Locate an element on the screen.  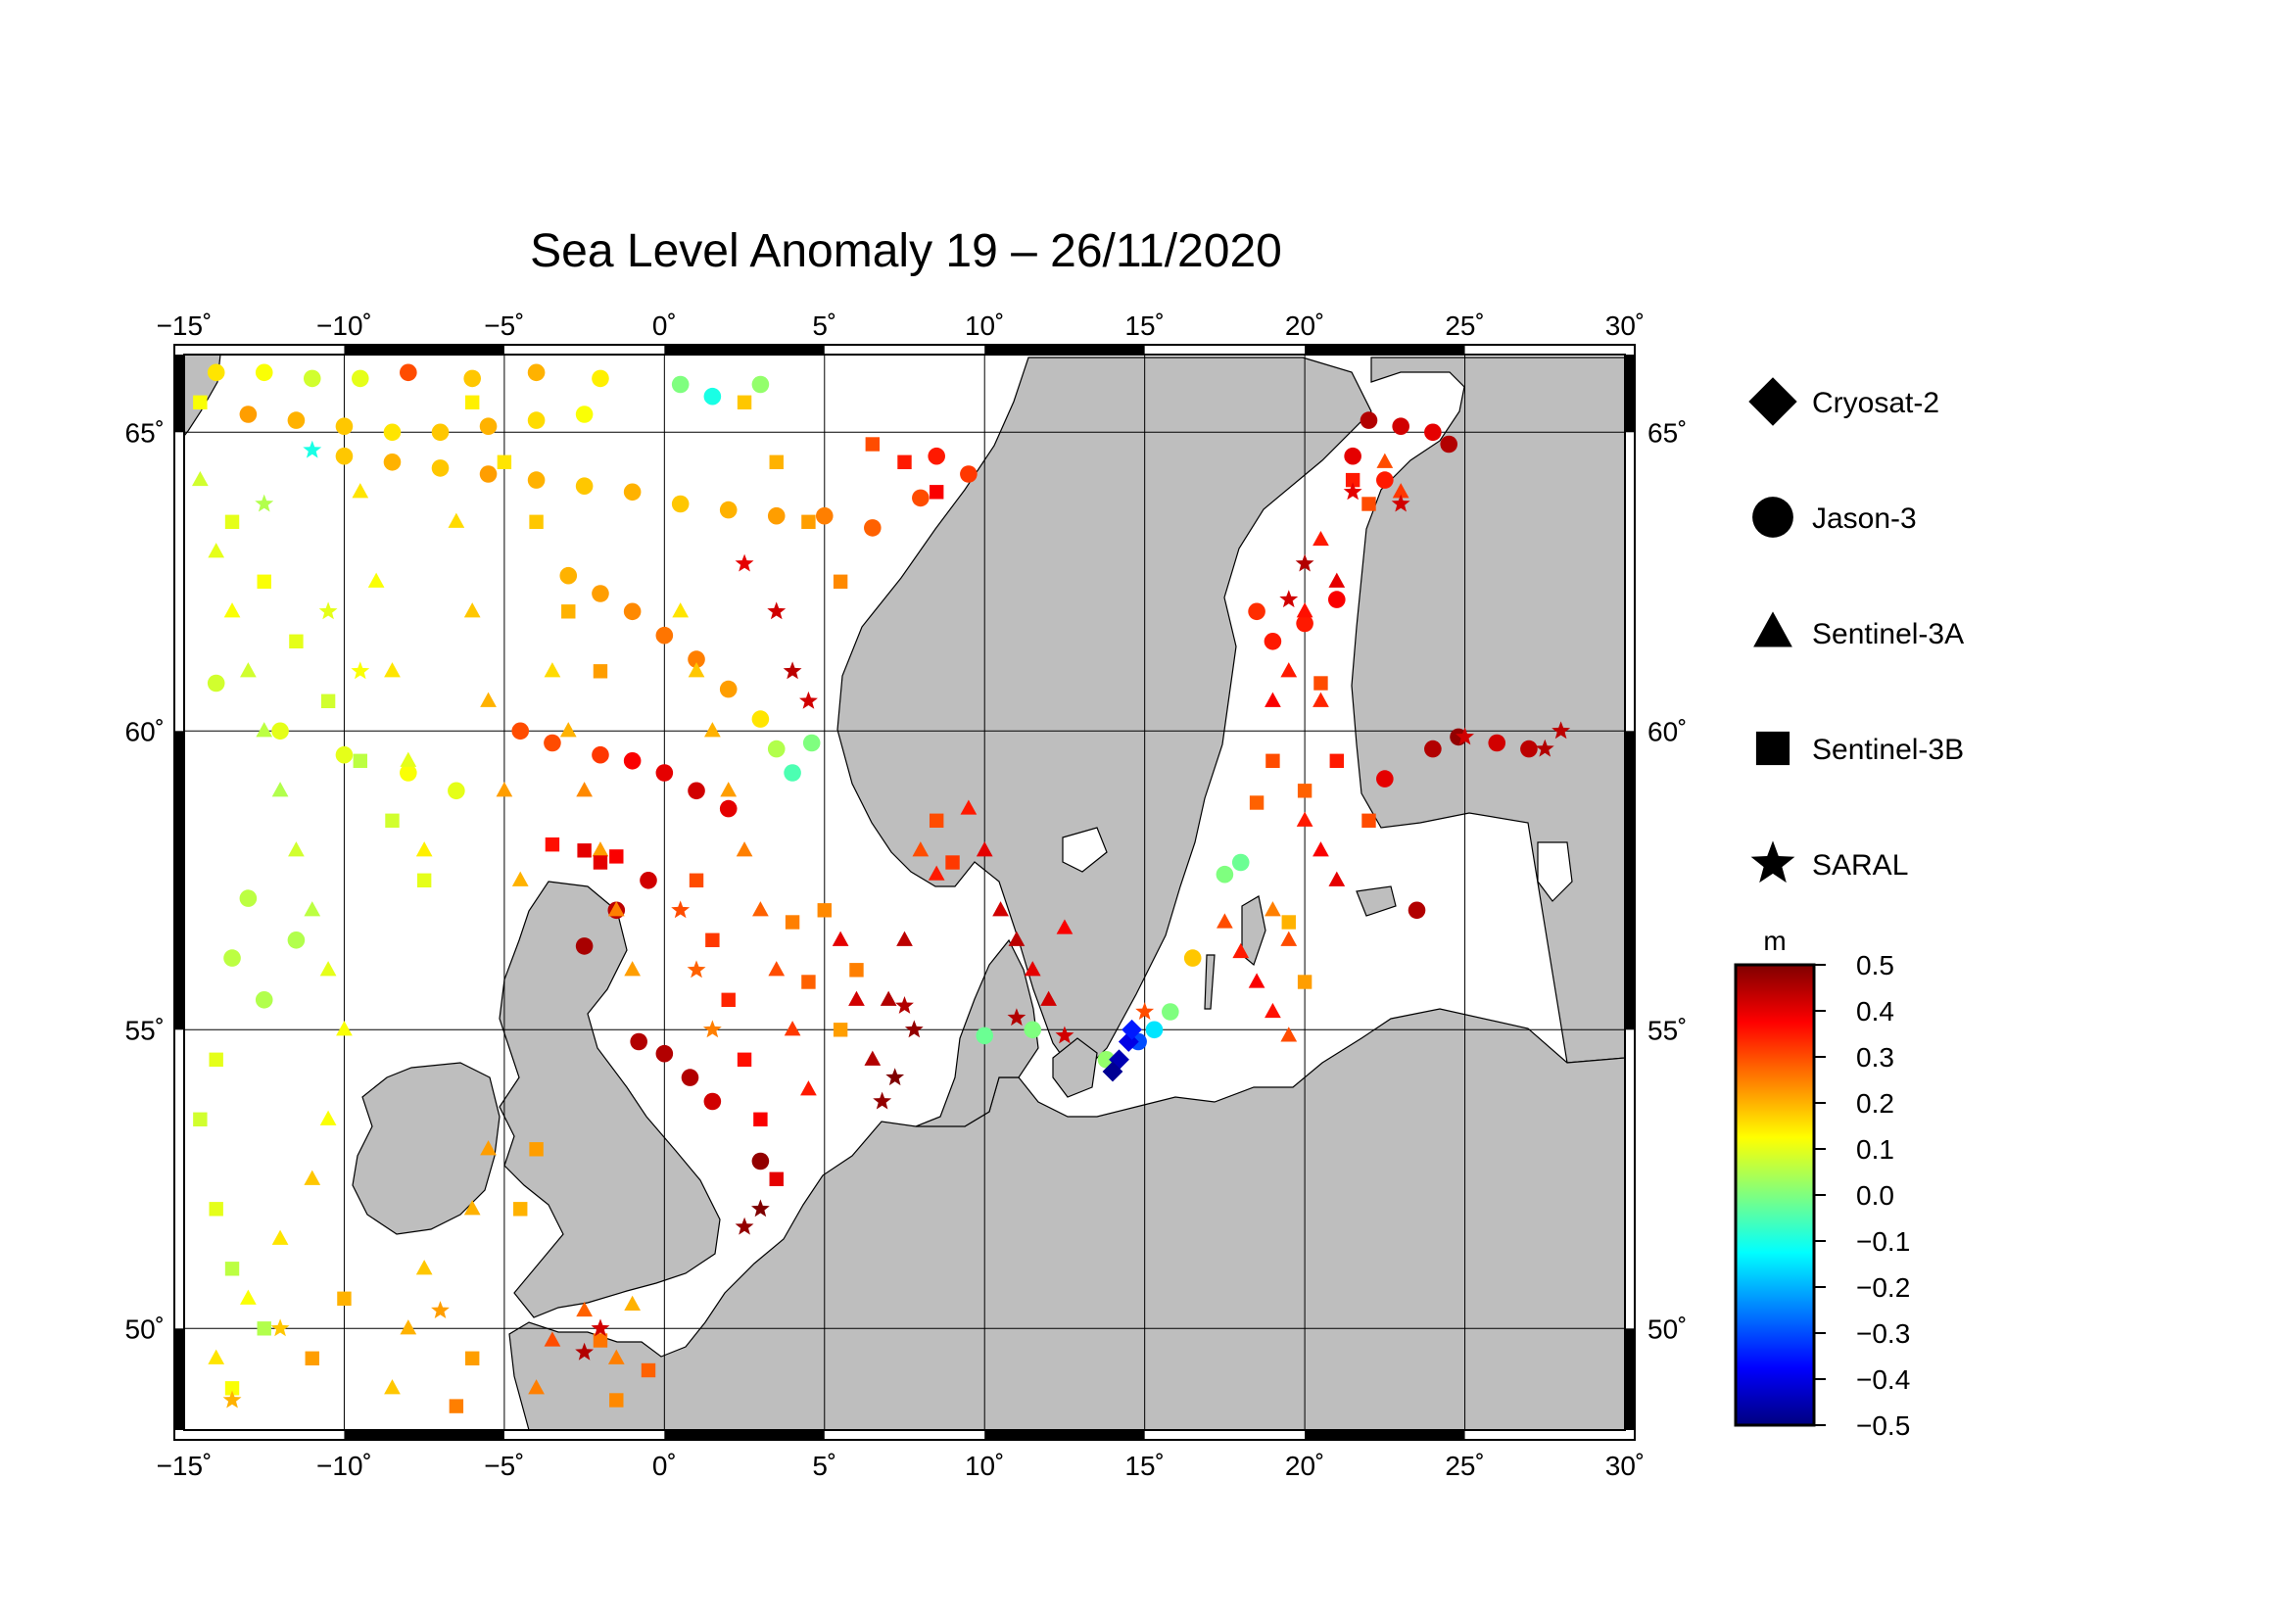
legend-star-icon is located at coordinates (1772, 862).